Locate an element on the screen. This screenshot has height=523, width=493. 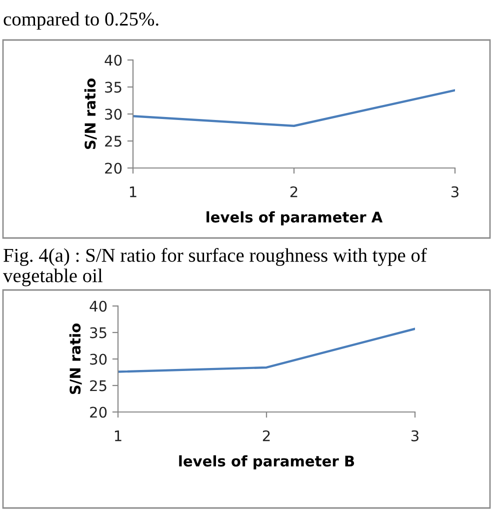
x-axis-title: levels of parameter A is located at coordinates (294, 218).